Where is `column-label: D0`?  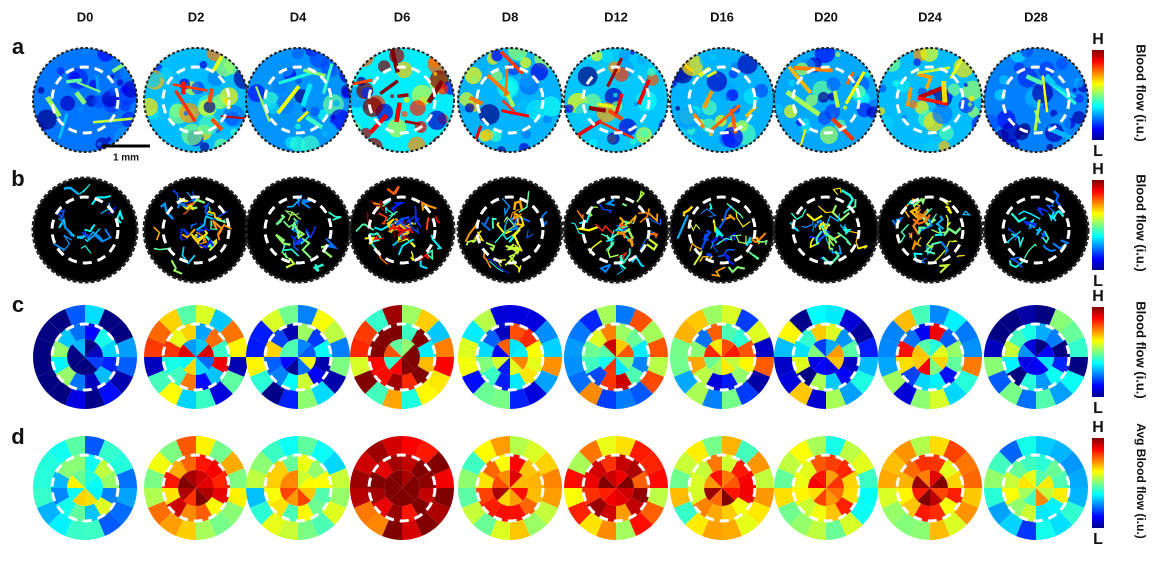
column-label: D0 is located at coordinates (85, 16).